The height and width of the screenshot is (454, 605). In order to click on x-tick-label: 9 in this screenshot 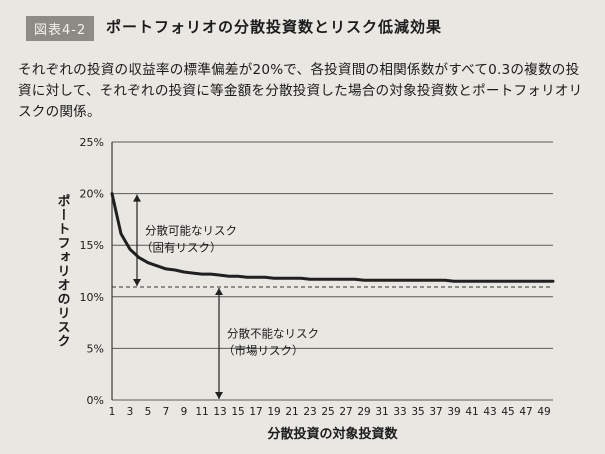, I will do `click(184, 412)`.